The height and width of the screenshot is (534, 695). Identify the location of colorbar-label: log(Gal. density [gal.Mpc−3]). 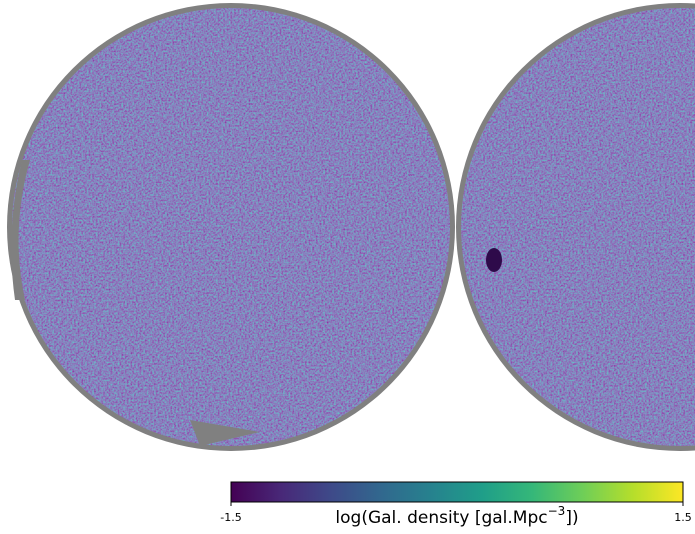
(456, 516).